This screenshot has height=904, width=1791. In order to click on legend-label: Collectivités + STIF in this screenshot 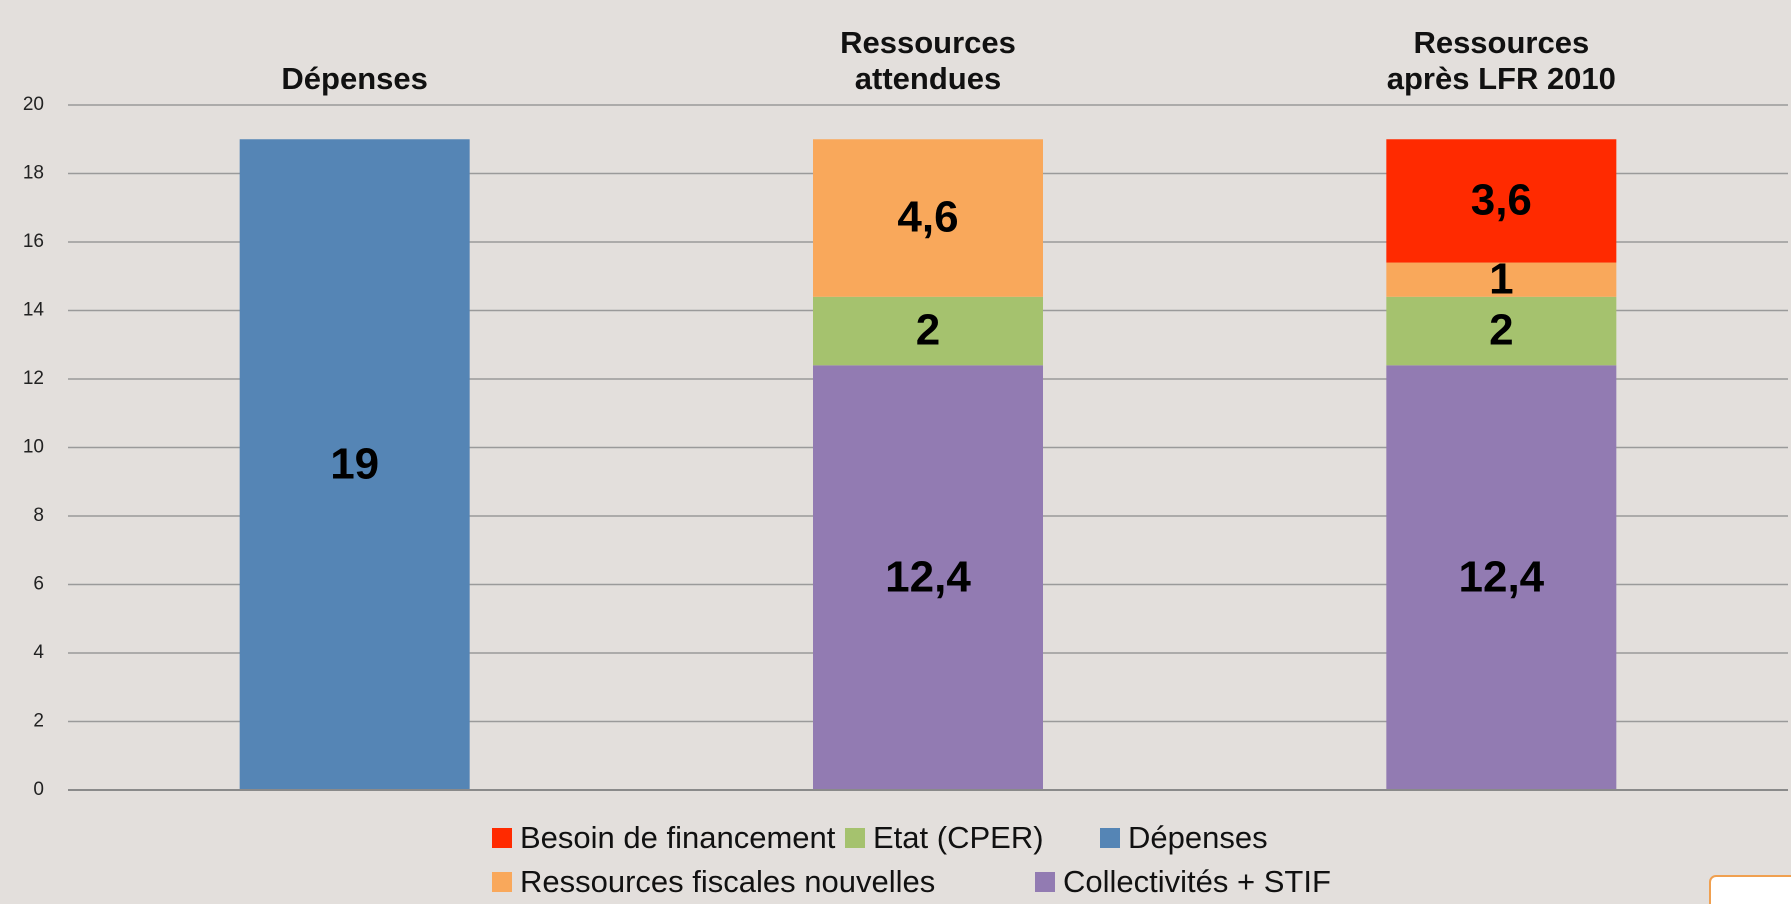, I will do `click(1197, 881)`.